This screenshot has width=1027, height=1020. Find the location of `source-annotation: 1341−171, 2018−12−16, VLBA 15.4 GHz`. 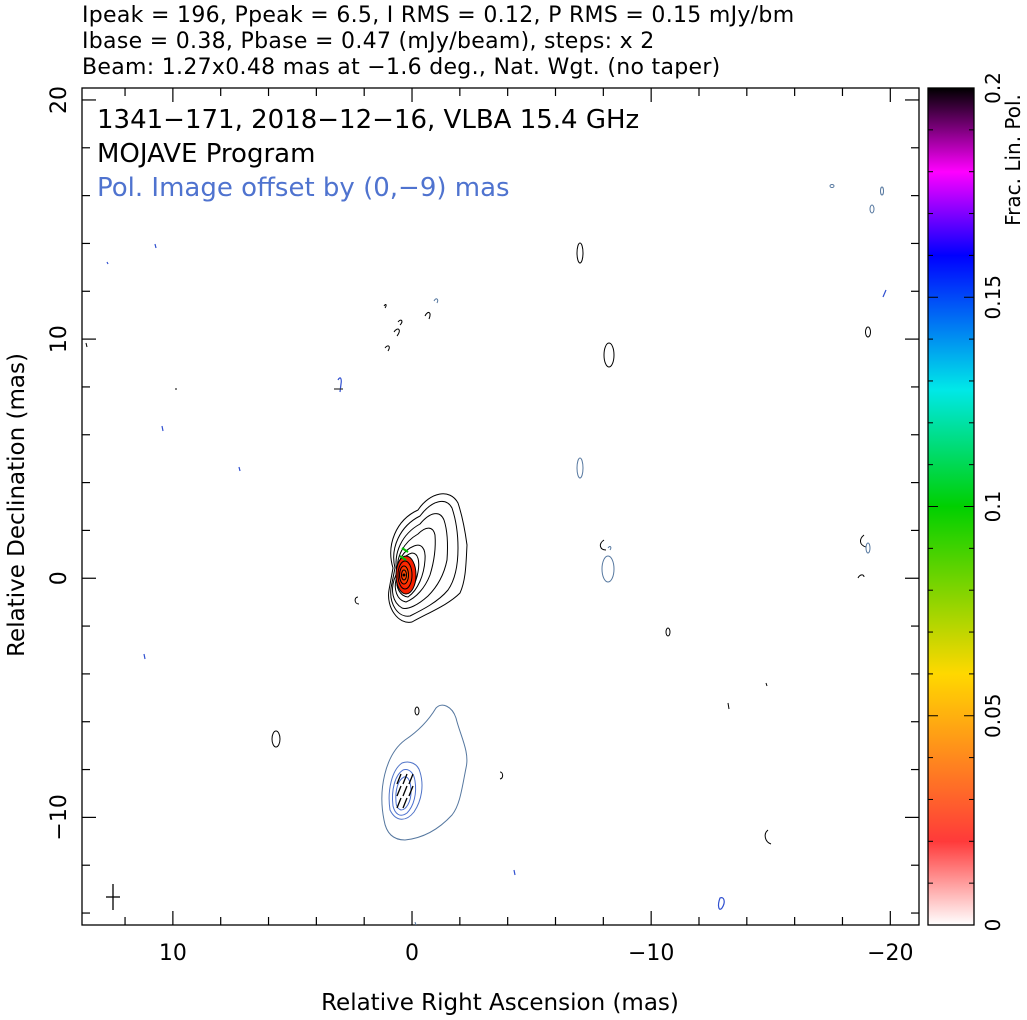

source-annotation: 1341−171, 2018−12−16, VLBA 15.4 GHz is located at coordinates (368, 120).